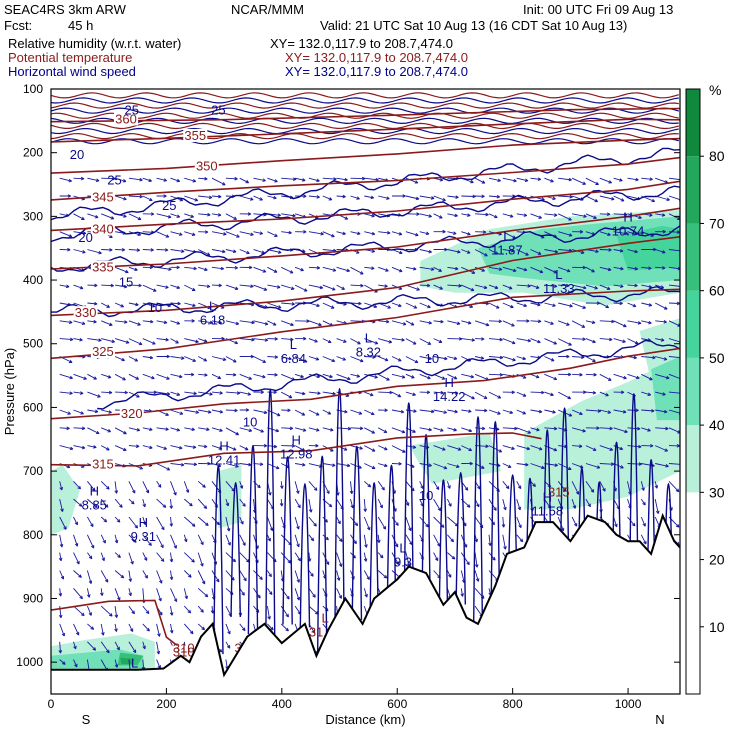  I want to click on y-tick-label: 700, so click(33, 471).